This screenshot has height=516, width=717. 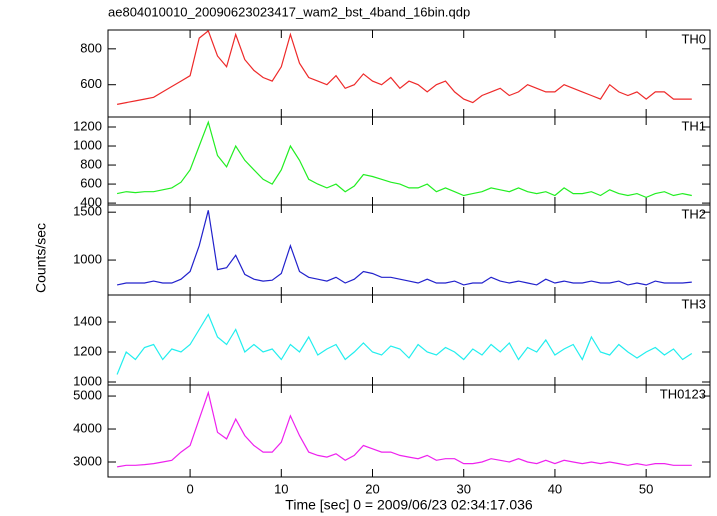 I want to click on y-tick-label: 4000, so click(x=87, y=427).